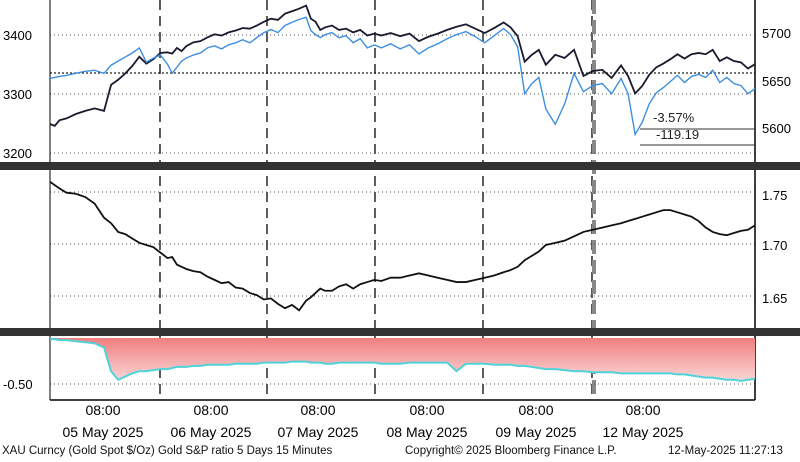  I want to click on time-label-0: 08:00, so click(102, 410).